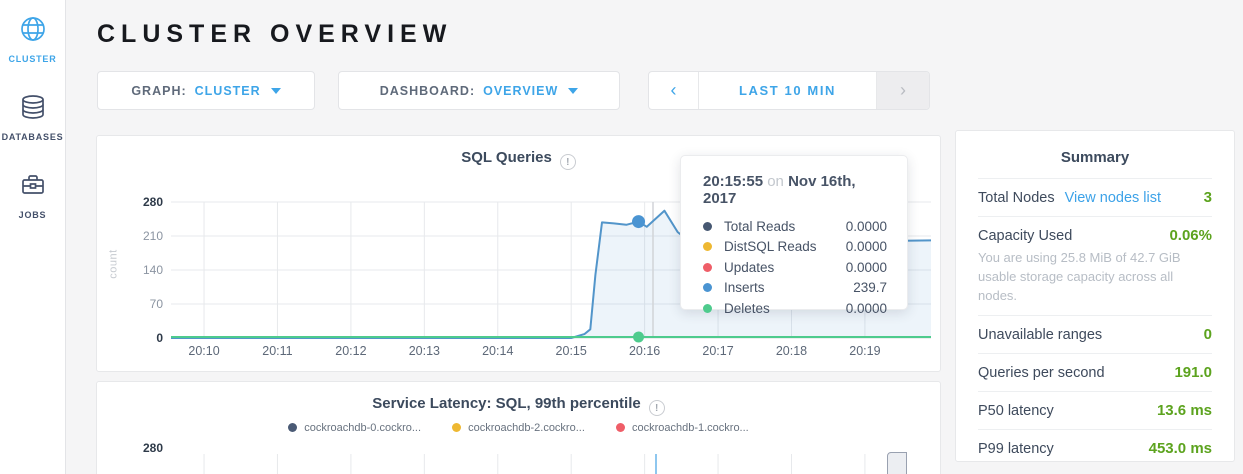  What do you see at coordinates (1190, 235) in the screenshot?
I see `capacity-value: 0.06%` at bounding box center [1190, 235].